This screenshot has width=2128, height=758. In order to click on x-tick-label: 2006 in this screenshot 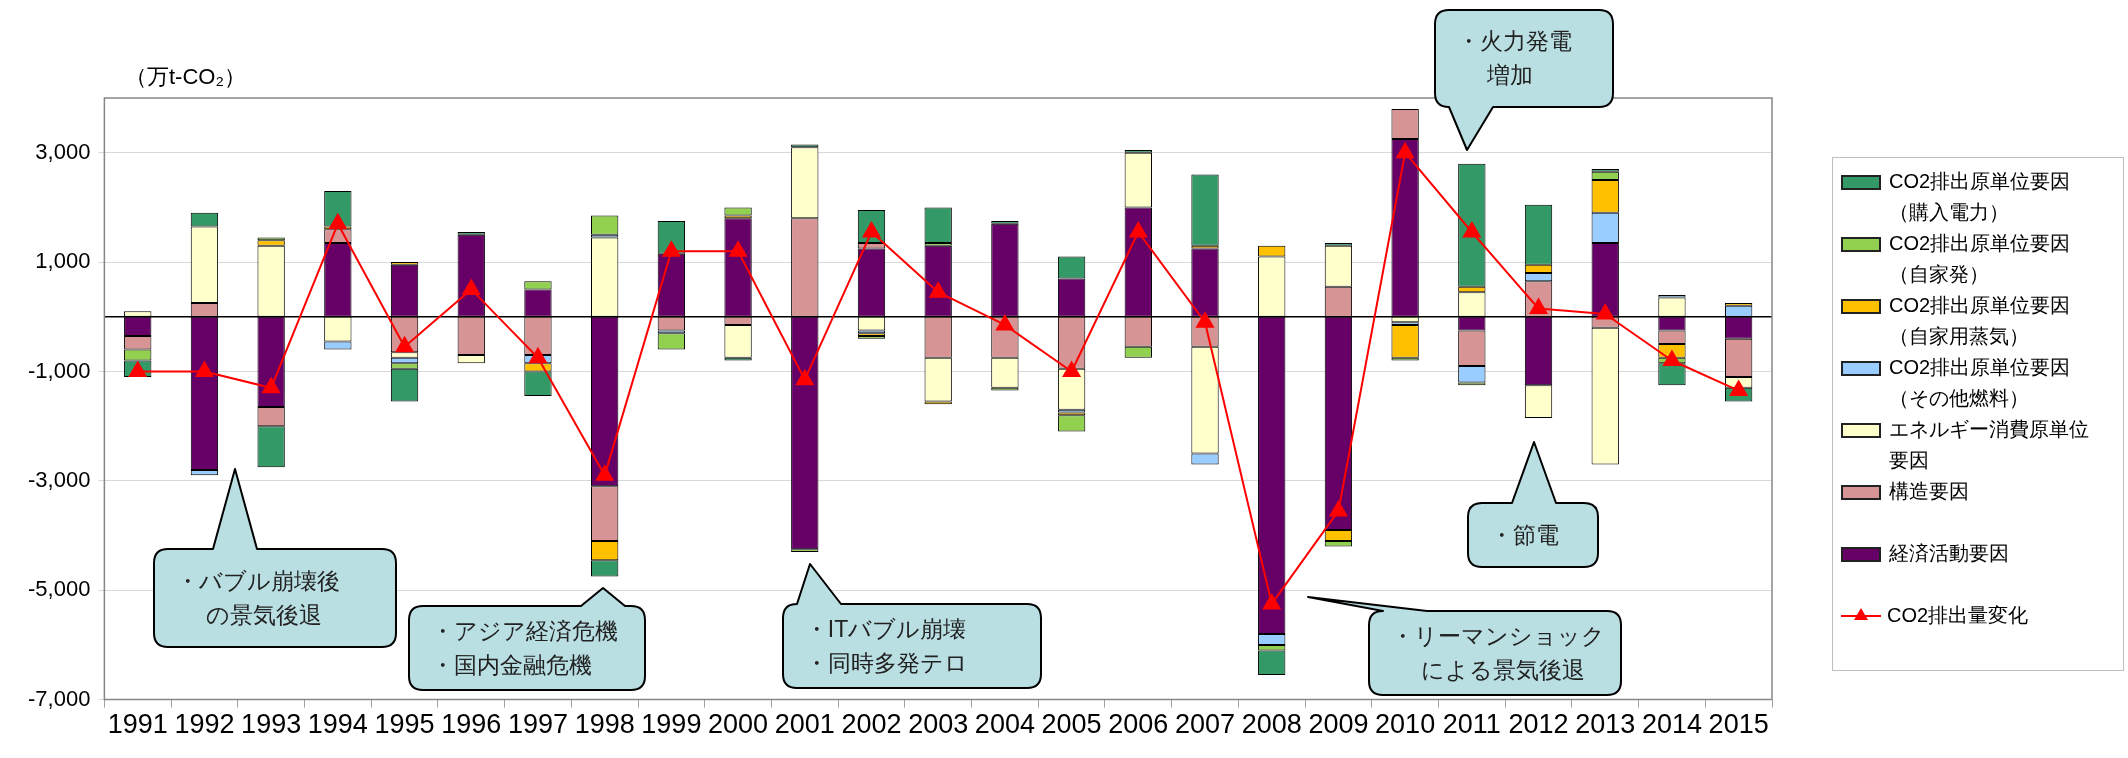, I will do `click(1138, 724)`.